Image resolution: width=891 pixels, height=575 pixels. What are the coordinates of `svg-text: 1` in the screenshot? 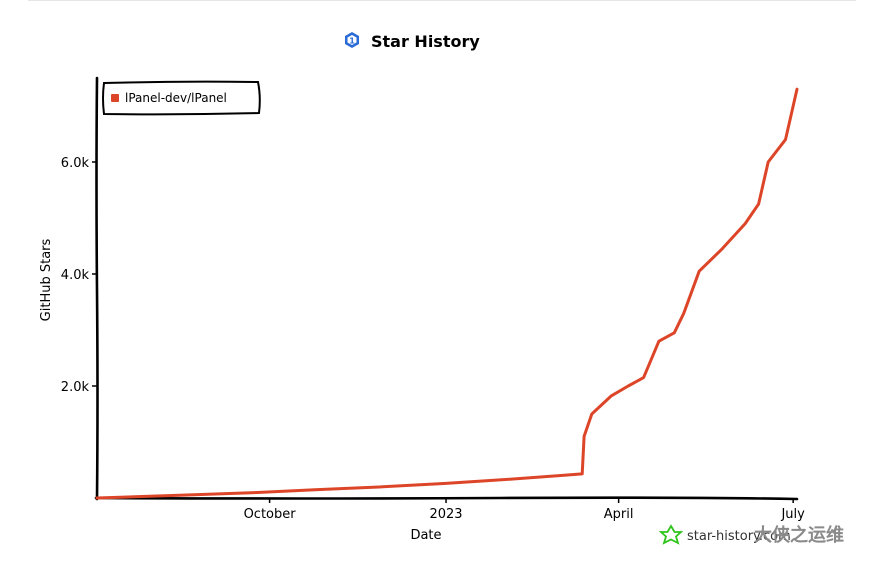 It's located at (352, 41).